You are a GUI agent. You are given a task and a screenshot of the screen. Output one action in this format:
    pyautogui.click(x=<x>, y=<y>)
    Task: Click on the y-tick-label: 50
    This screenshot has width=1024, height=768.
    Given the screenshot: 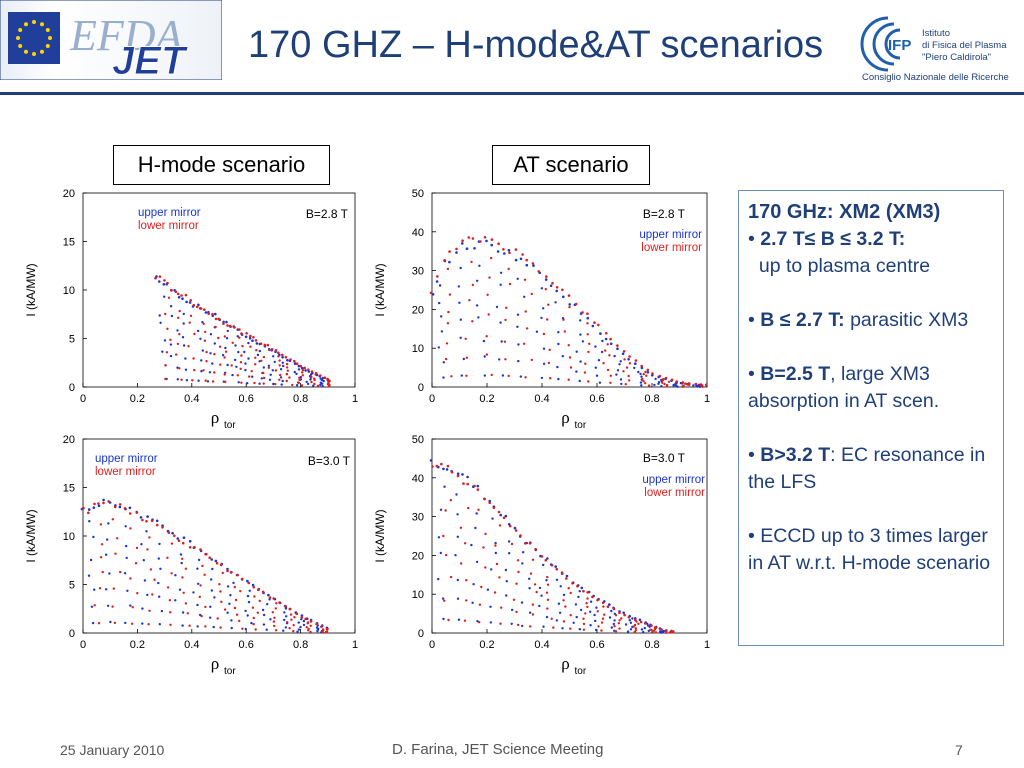 What is the action you would take?
    pyautogui.click(x=418, y=194)
    